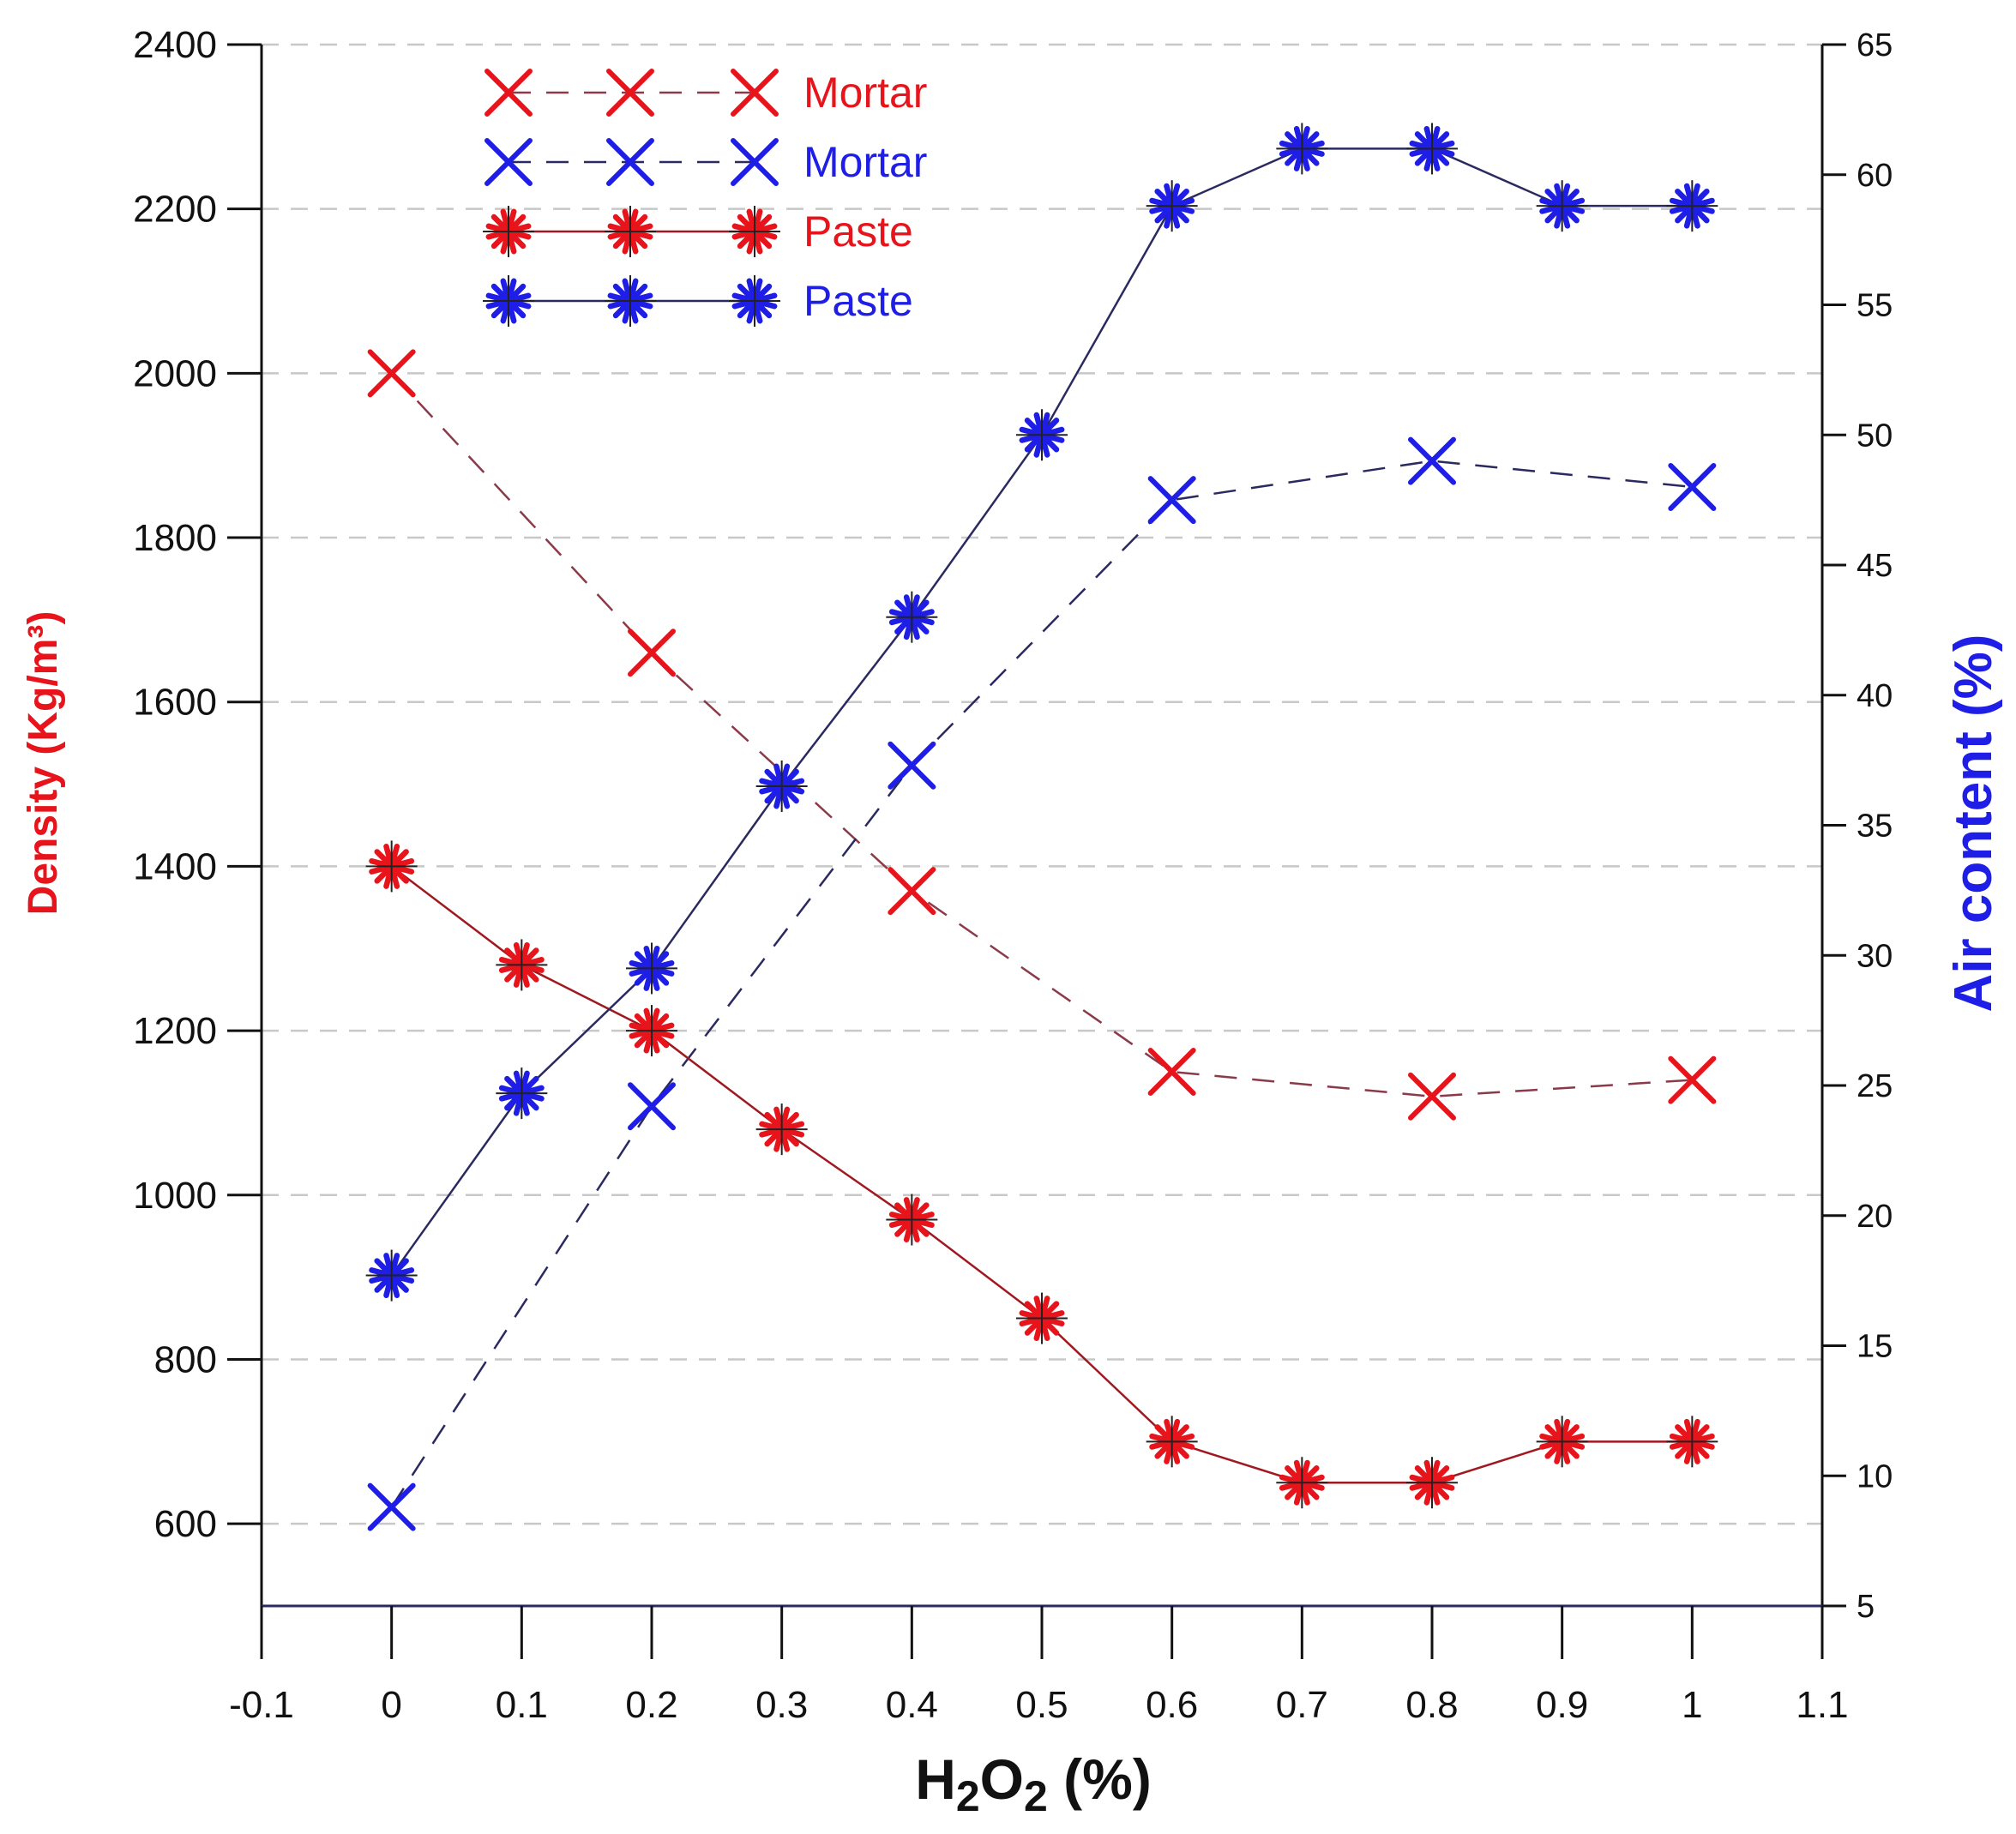 The image size is (2016, 1834). Describe the element at coordinates (1692, 1705) in the screenshot. I see `x-tick-label-11: 1` at that location.